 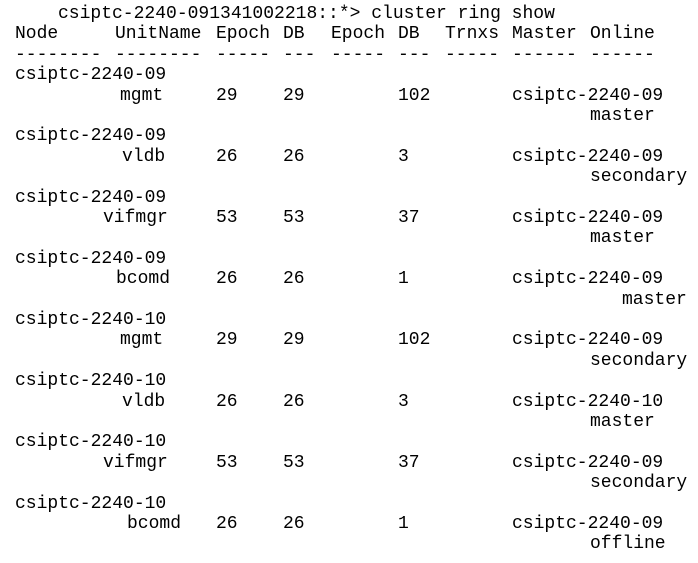 I want to click on column-header: Trnxs, so click(x=472, y=34).